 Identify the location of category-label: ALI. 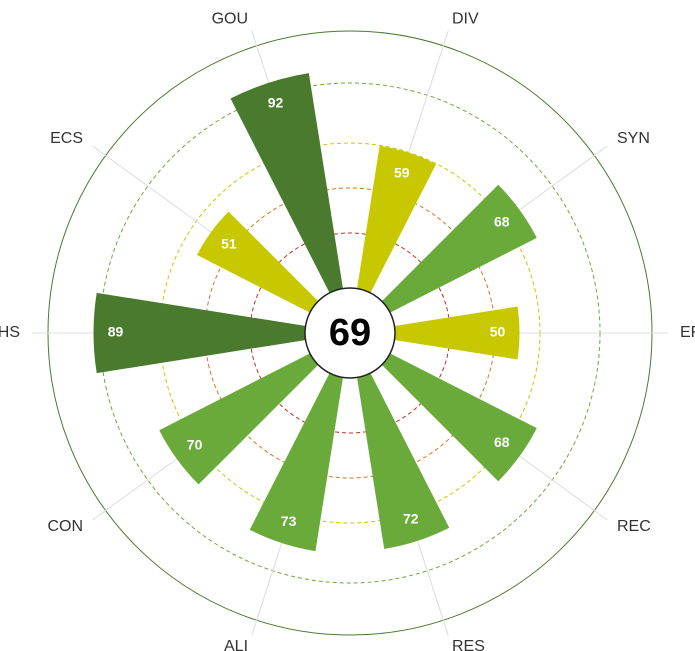
(236, 644).